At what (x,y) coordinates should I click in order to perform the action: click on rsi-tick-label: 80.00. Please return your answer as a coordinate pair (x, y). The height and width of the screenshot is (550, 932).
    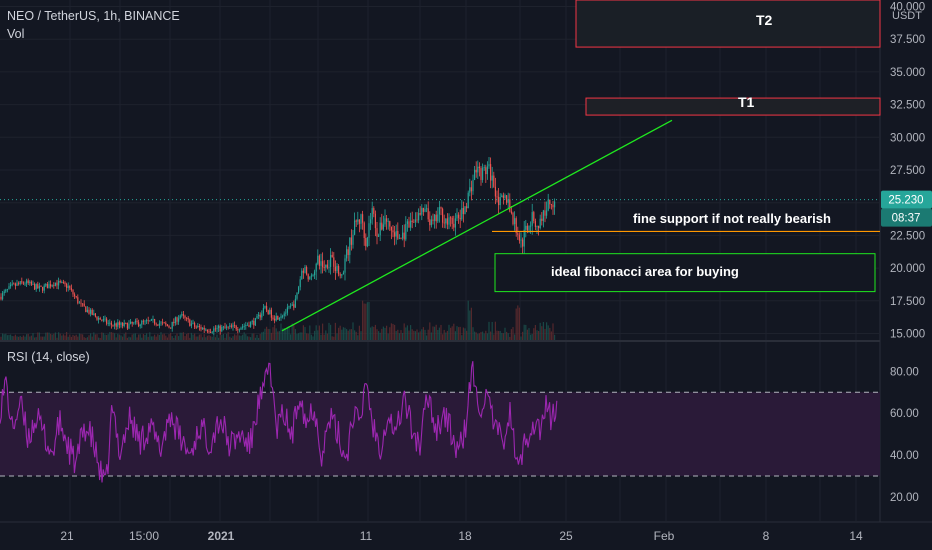
    Looking at the image, I should click on (904, 372).